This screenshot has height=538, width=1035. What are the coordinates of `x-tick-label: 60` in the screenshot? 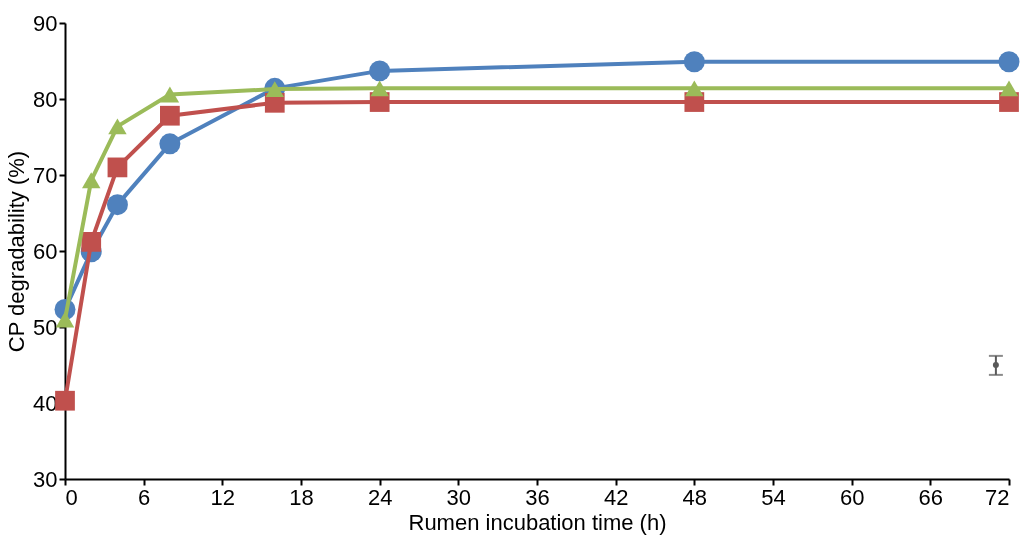 It's located at (852, 497).